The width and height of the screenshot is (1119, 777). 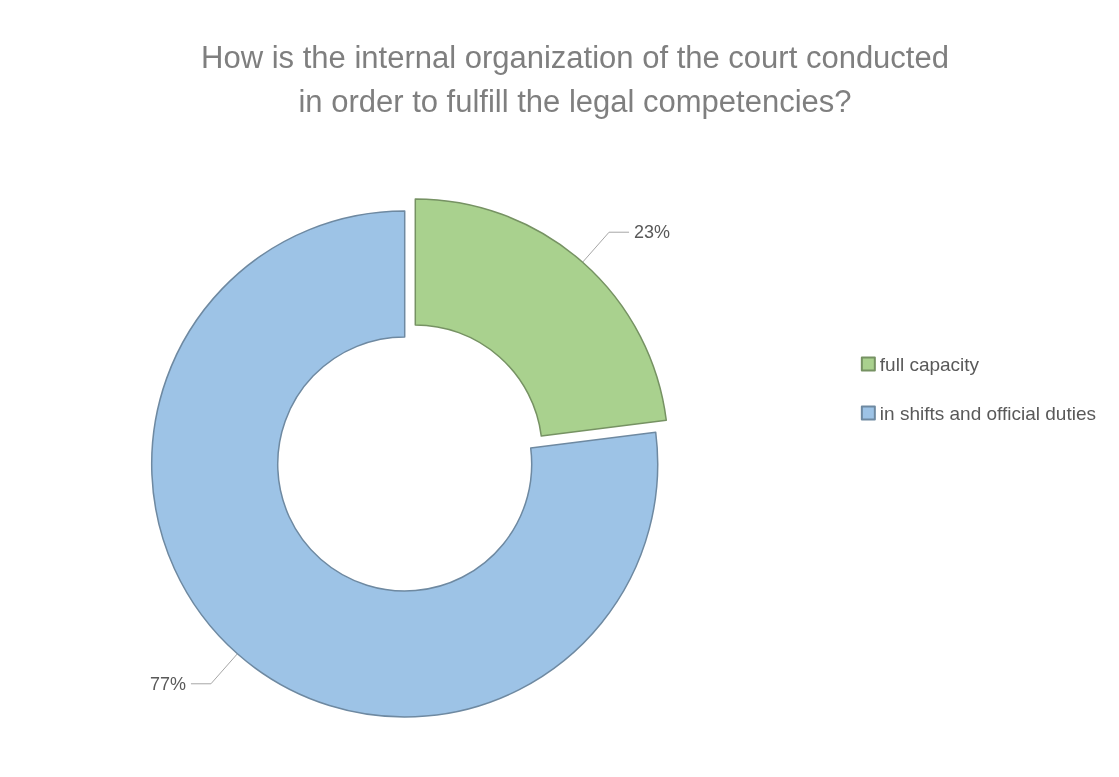 What do you see at coordinates (652, 232) in the screenshot?
I see `data-label: 23%` at bounding box center [652, 232].